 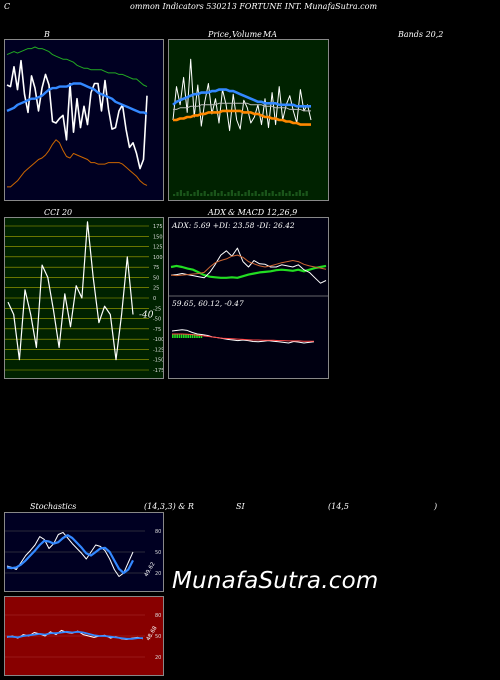 What do you see at coordinates (157, 330) in the screenshot?
I see `cci-tick-label: -75` at bounding box center [157, 330].